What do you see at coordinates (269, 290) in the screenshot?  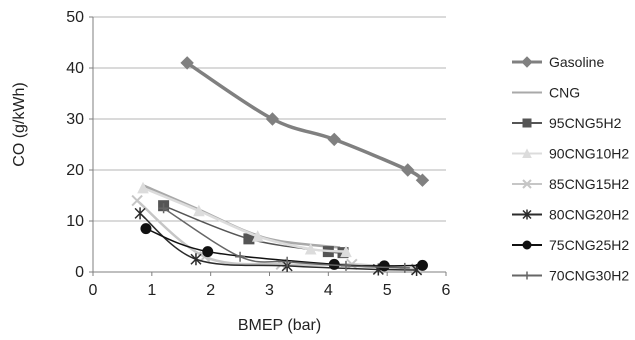 I see `x-tick-label-3: 3` at bounding box center [269, 290].